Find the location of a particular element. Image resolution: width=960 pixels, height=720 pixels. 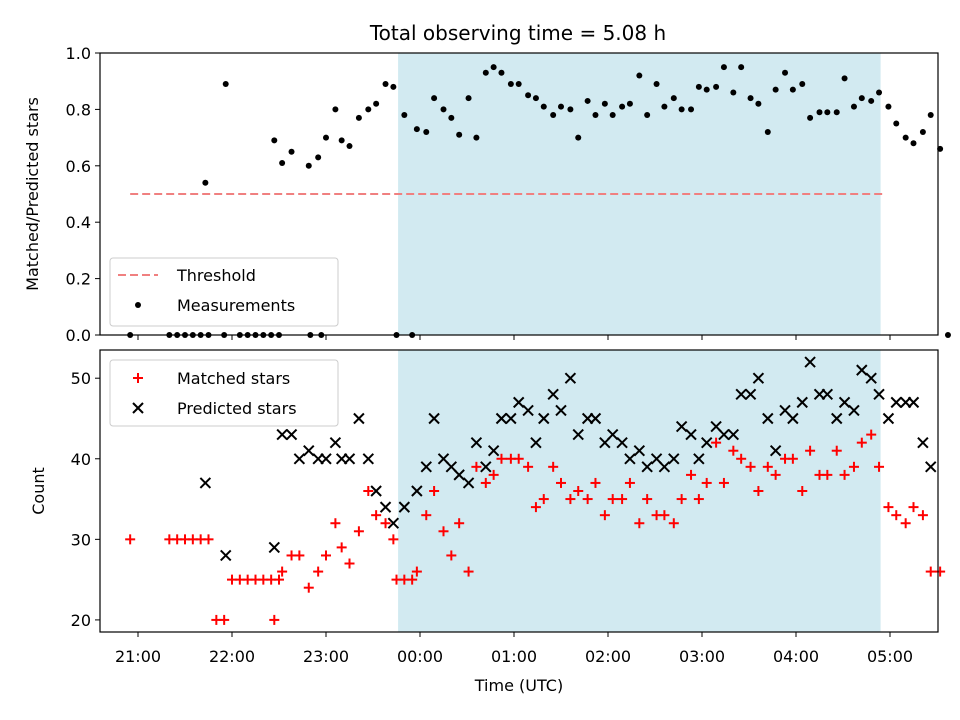

predicted-stars-legend-swatch is located at coordinates (138, 408).